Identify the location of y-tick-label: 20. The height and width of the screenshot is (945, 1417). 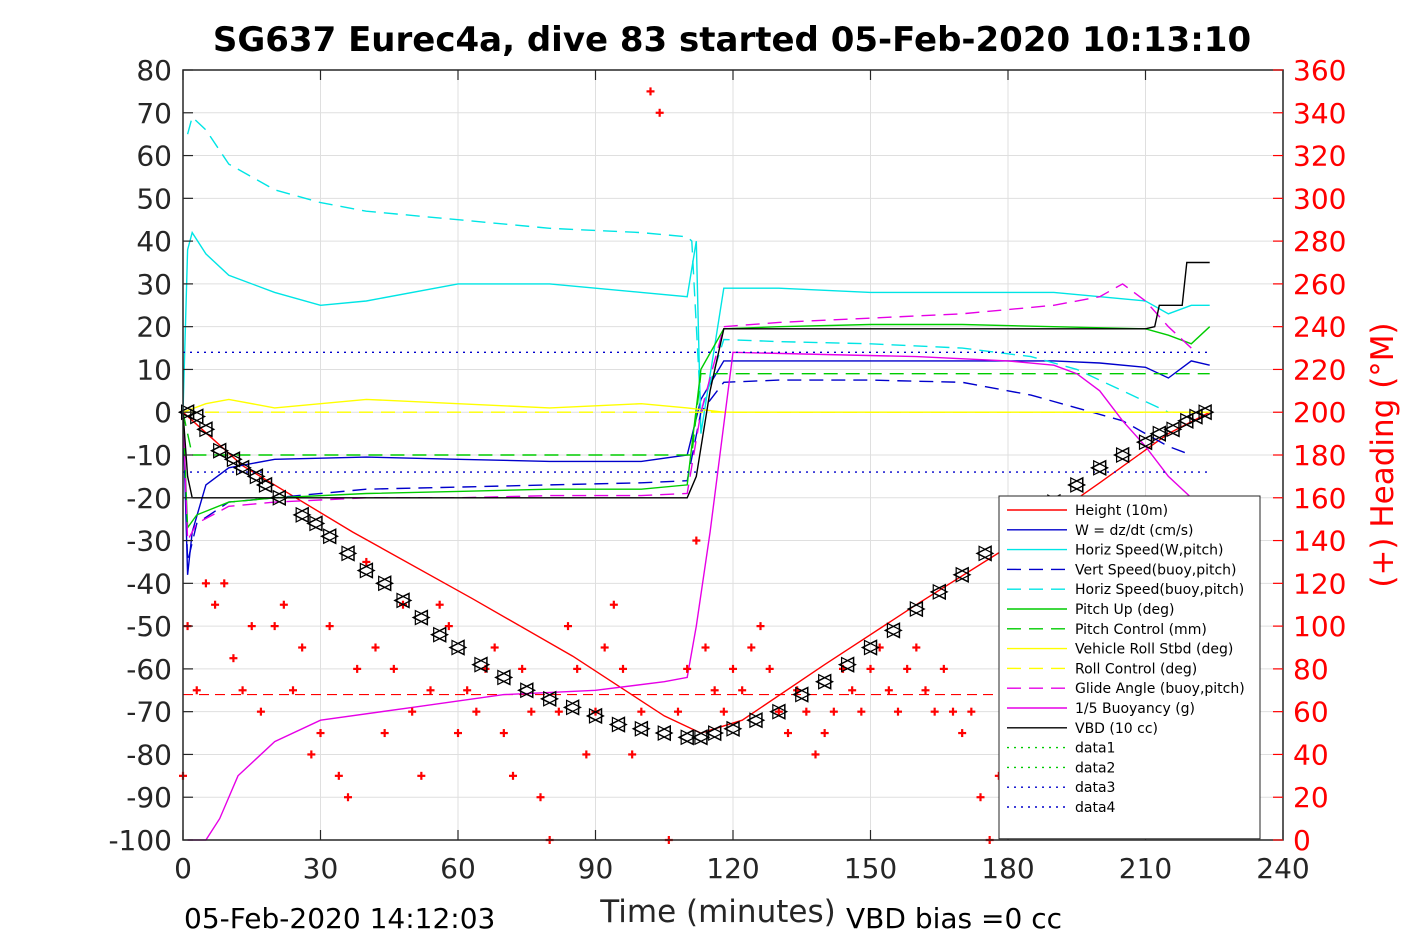
(154, 327).